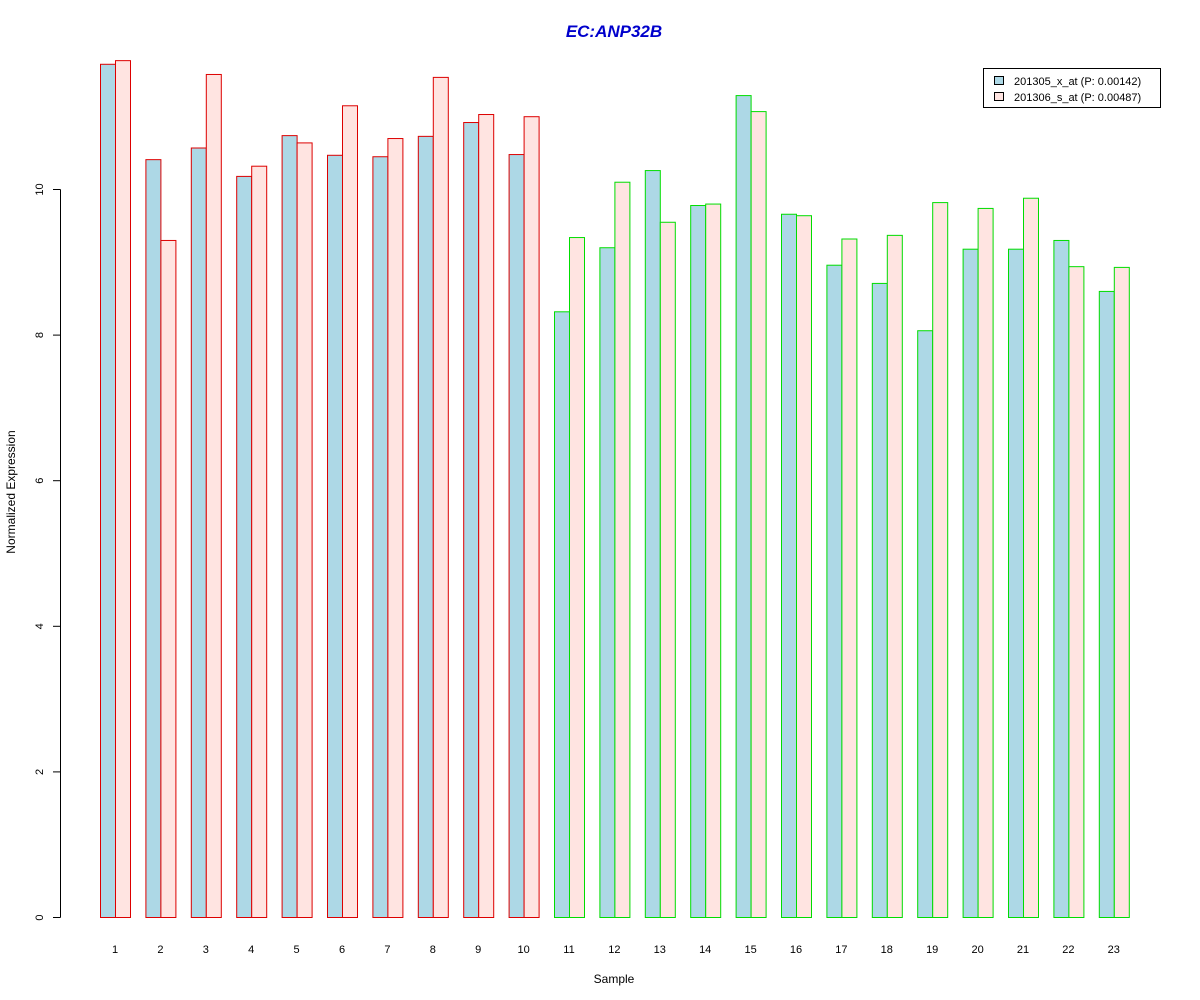  Describe the element at coordinates (206, 950) in the screenshot. I see `x-tick-label: 3` at that location.